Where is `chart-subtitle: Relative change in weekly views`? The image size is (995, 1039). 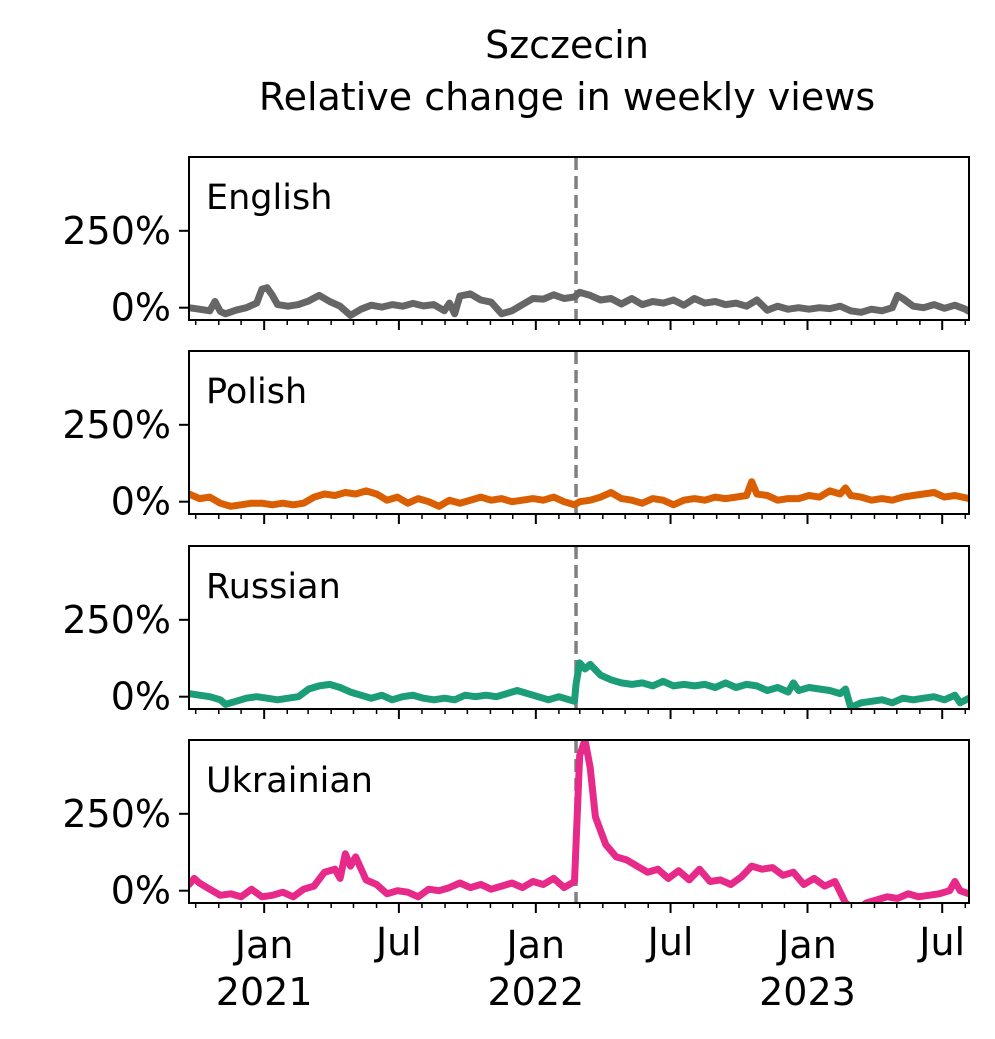 chart-subtitle: Relative change in weekly views is located at coordinates (567, 97).